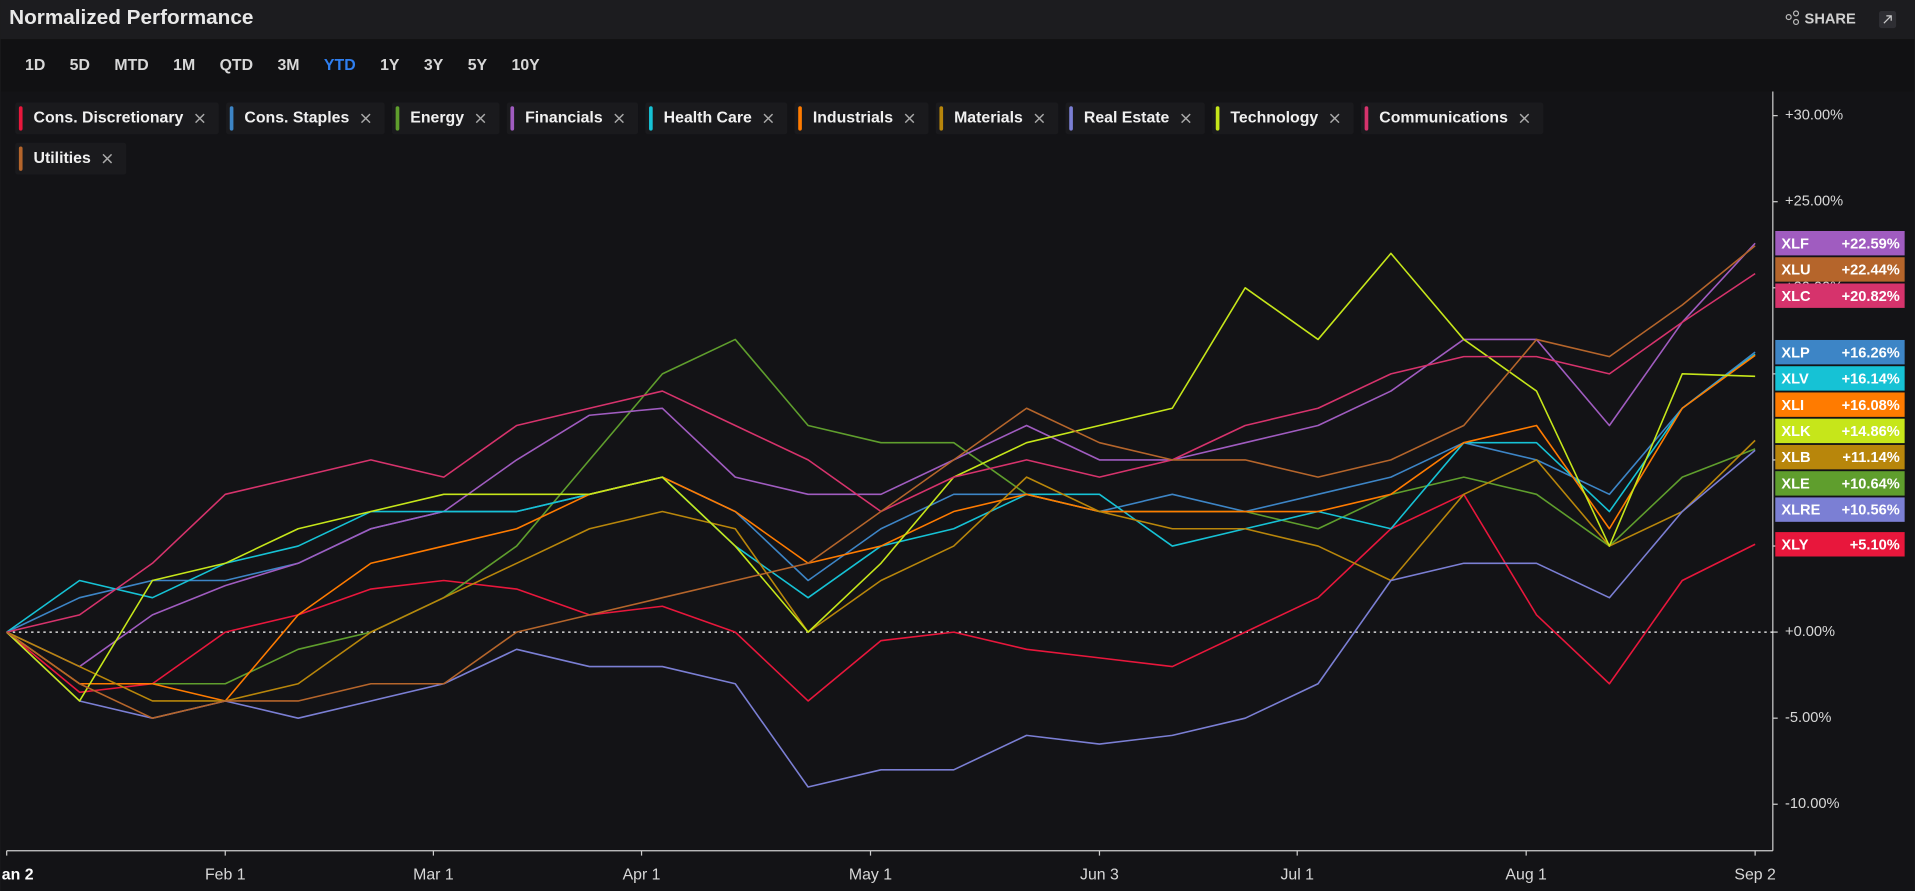 Image resolution: width=1915 pixels, height=891 pixels. I want to click on end-badge-ticker: XLY, so click(1794, 545).